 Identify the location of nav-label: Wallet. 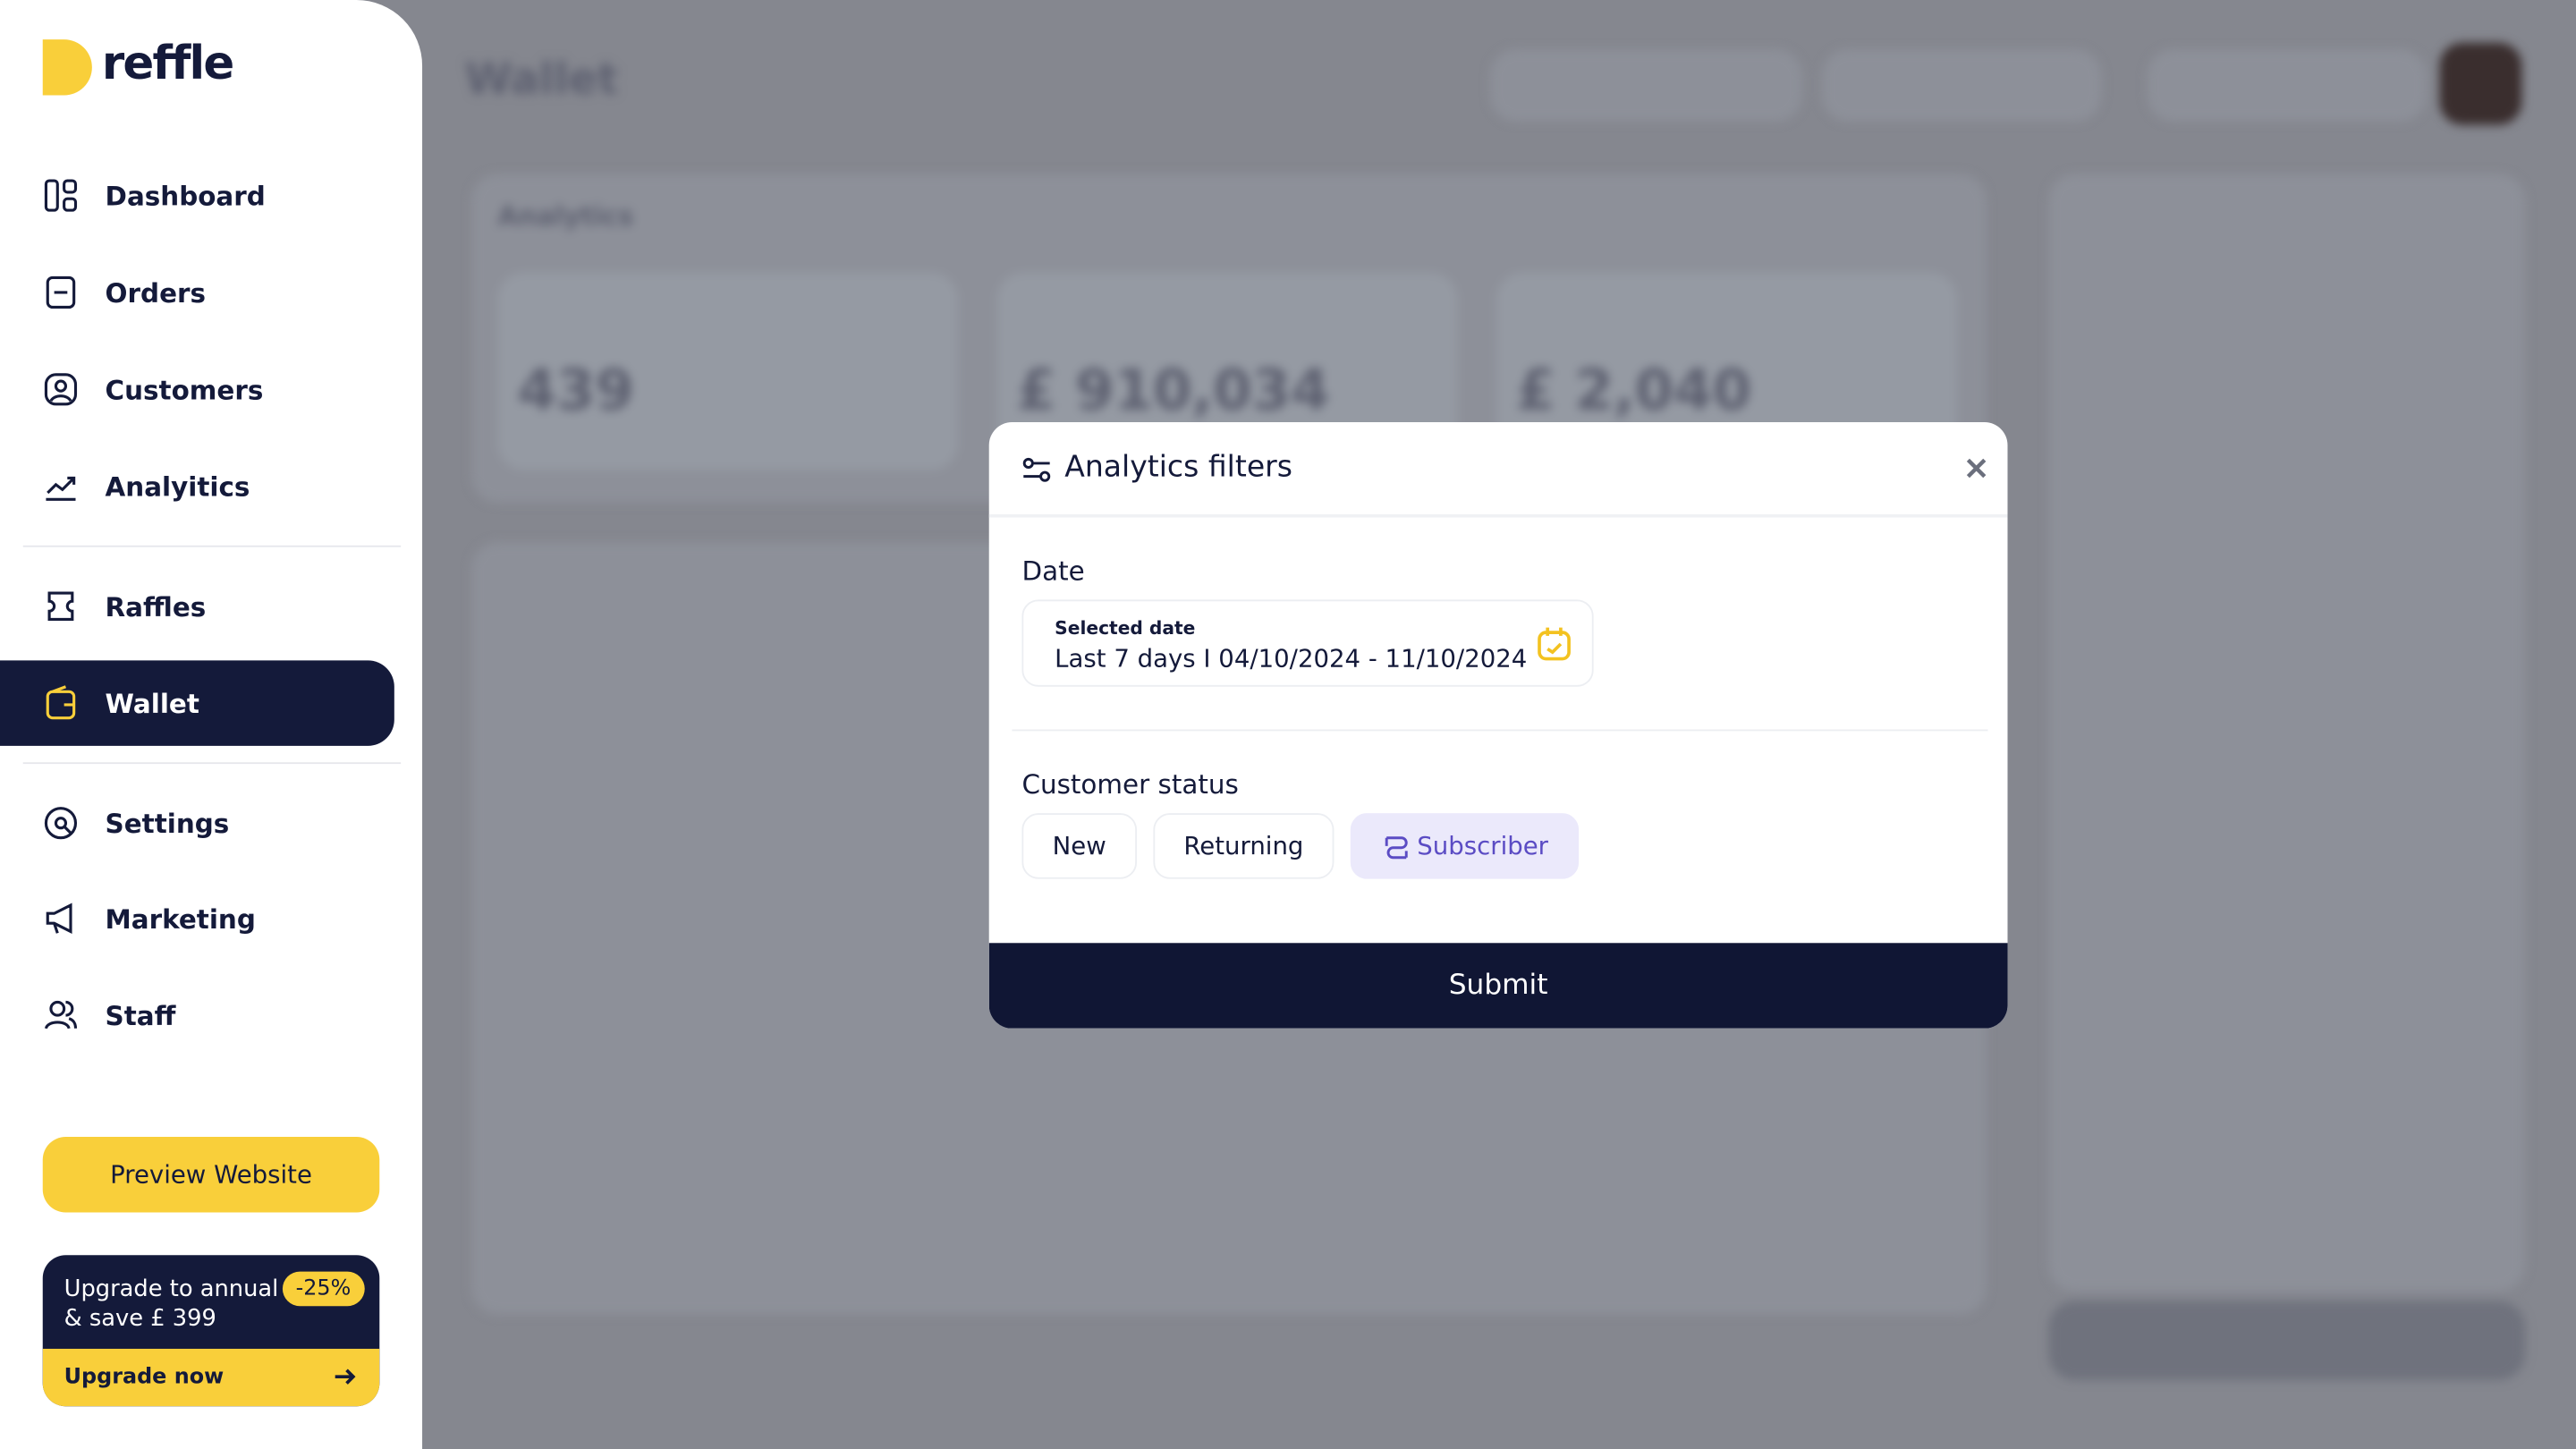
(152, 703).